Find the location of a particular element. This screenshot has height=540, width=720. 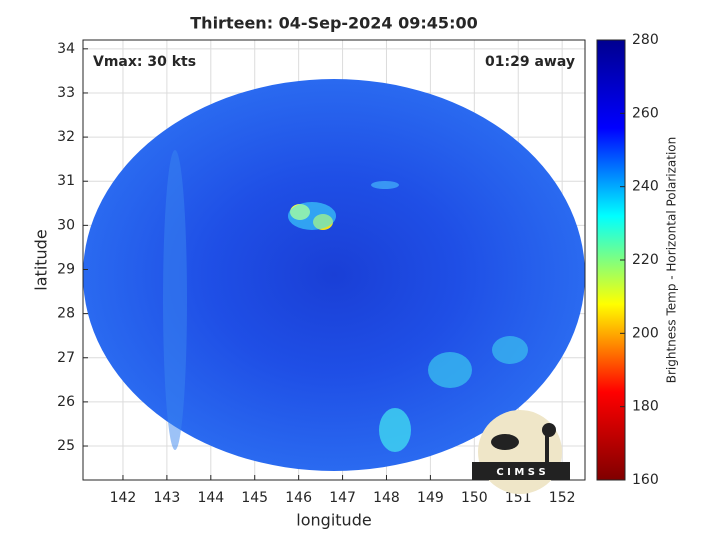

y-tick-label: 29 is located at coordinates (66, 269).